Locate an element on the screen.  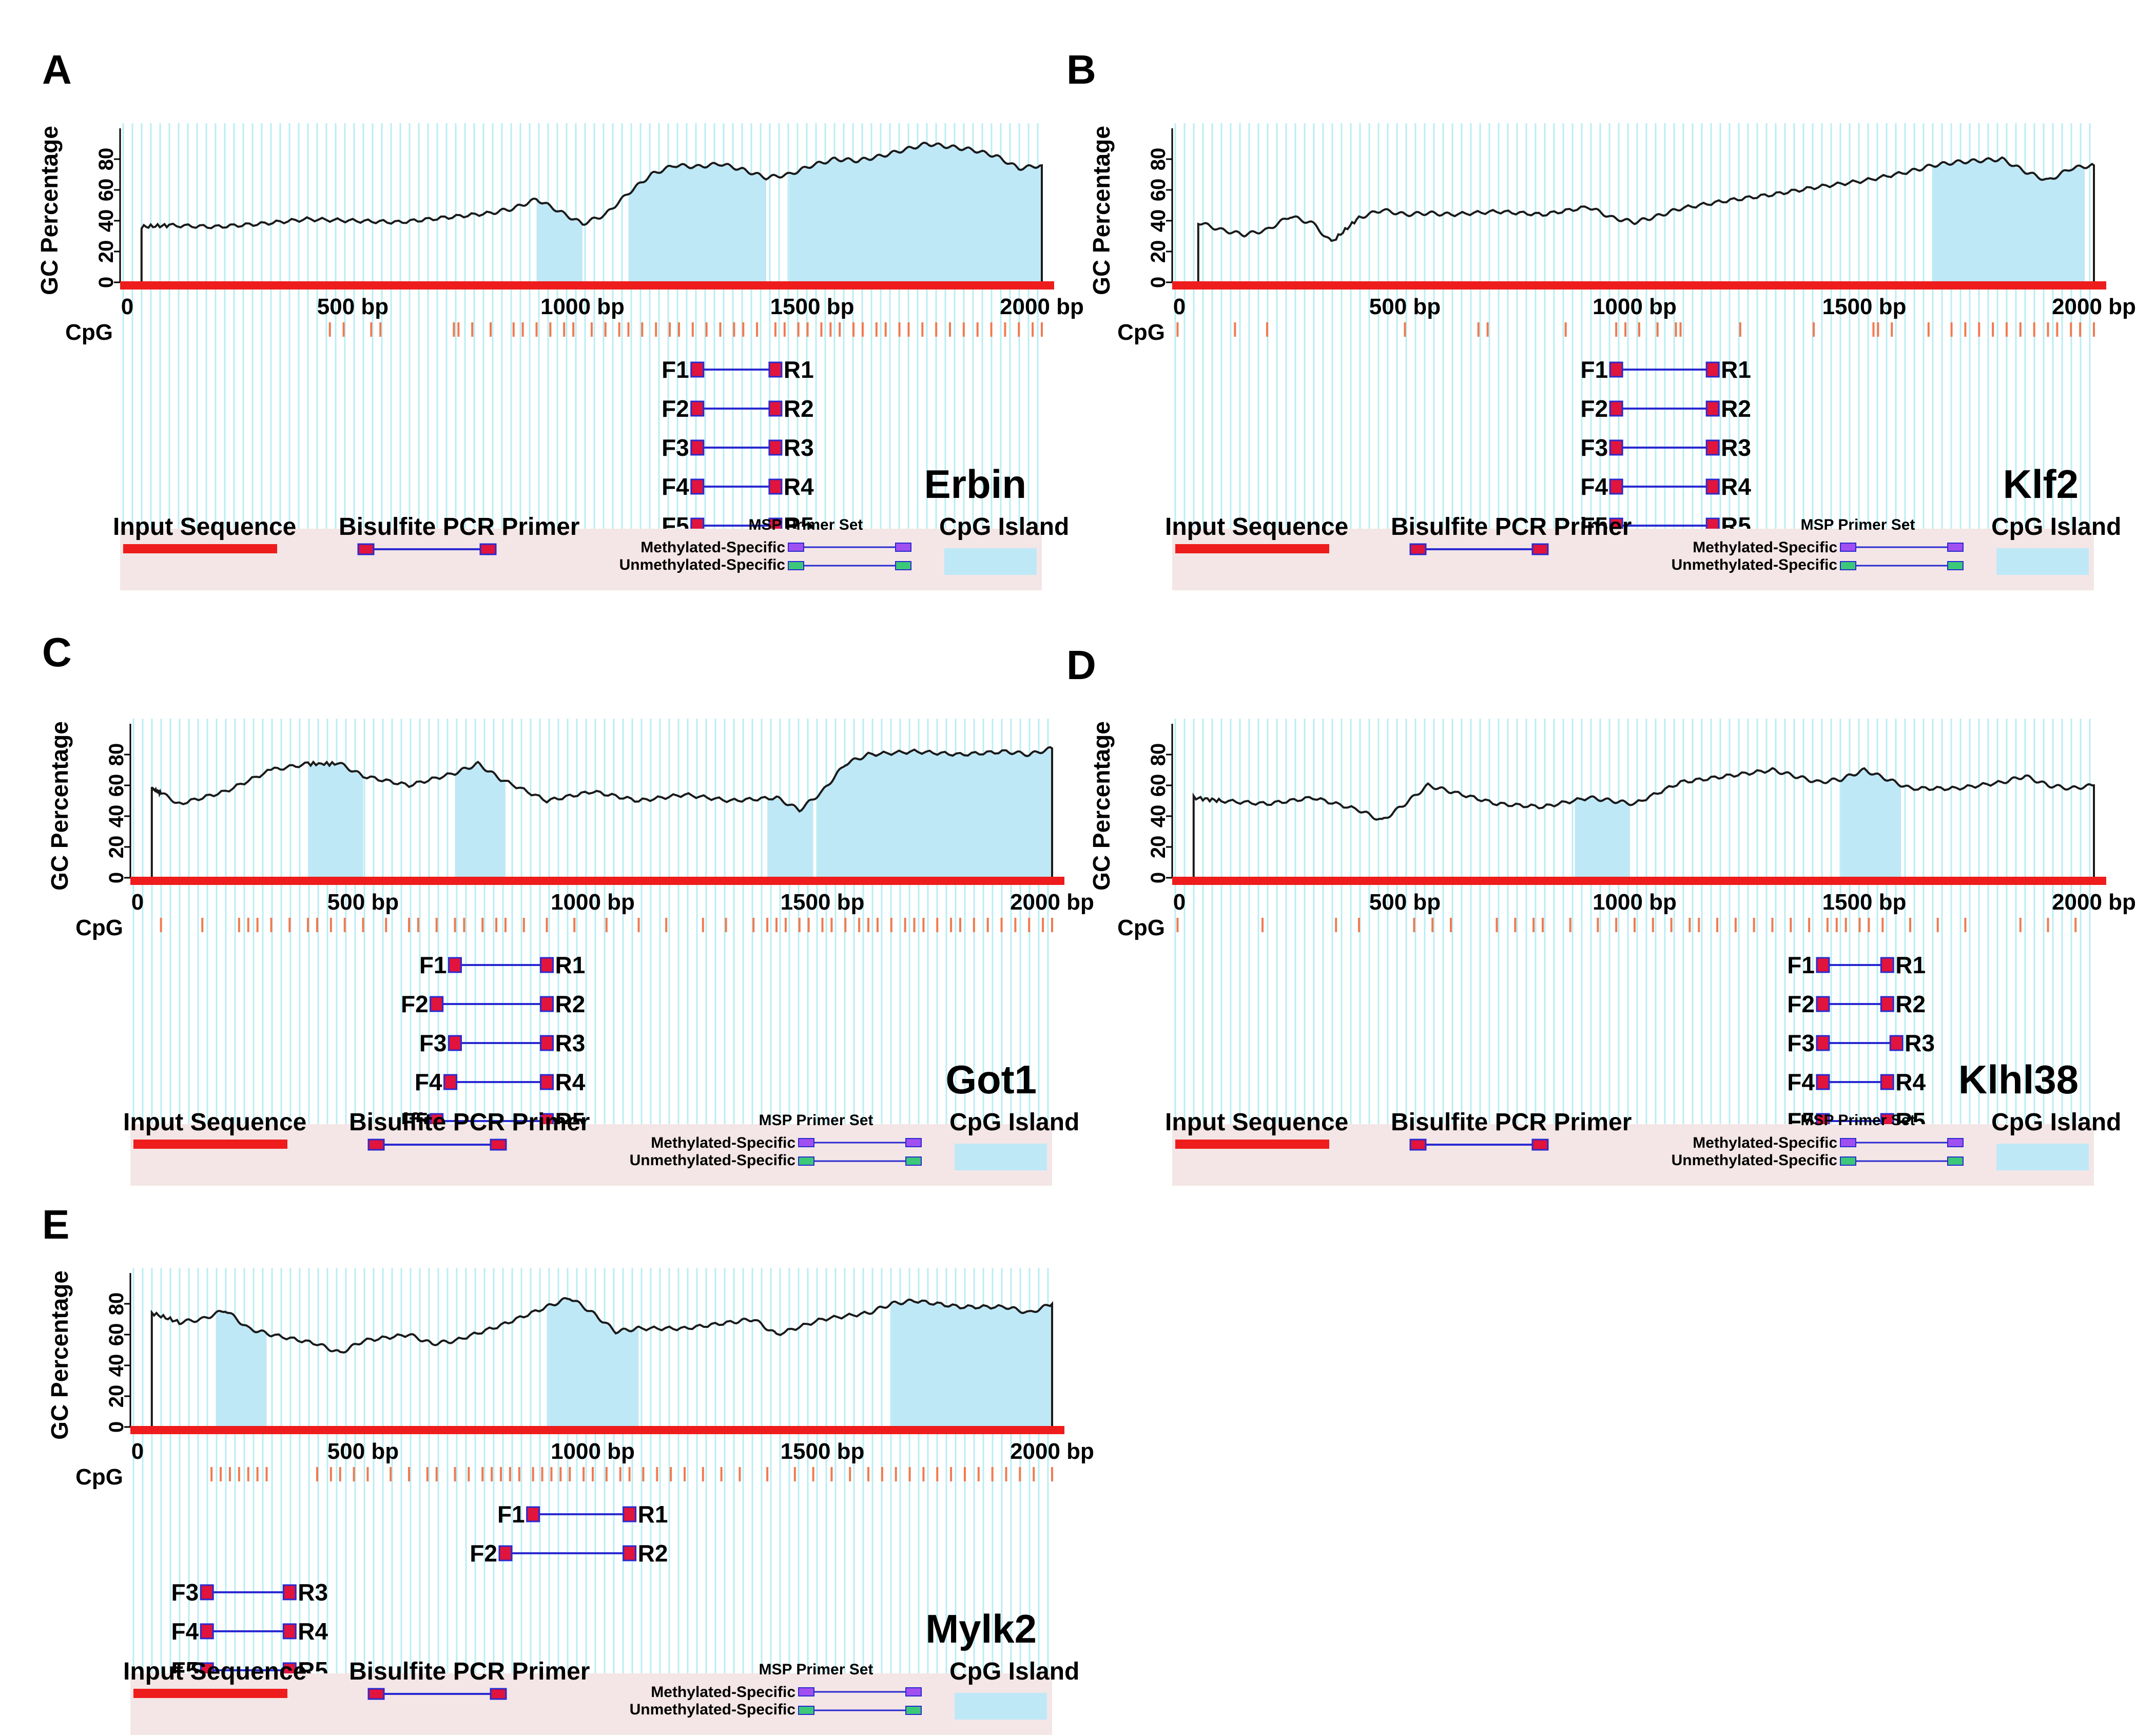
forward-primer-label: F3 is located at coordinates (675, 447).